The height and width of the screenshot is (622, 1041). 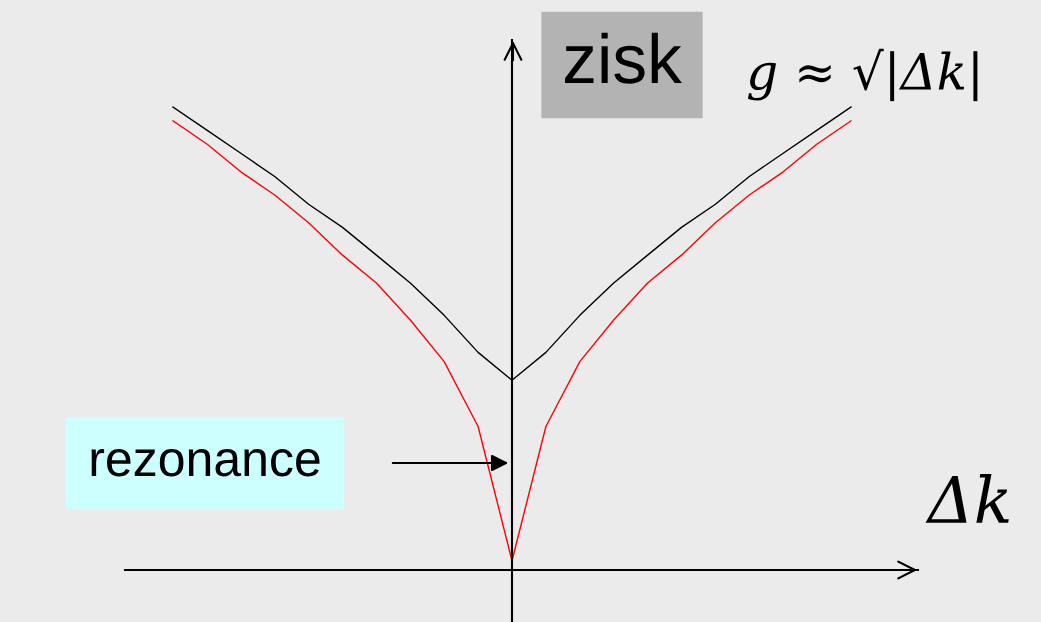 What do you see at coordinates (967, 498) in the screenshot?
I see `x-axis-title: Δk` at bounding box center [967, 498].